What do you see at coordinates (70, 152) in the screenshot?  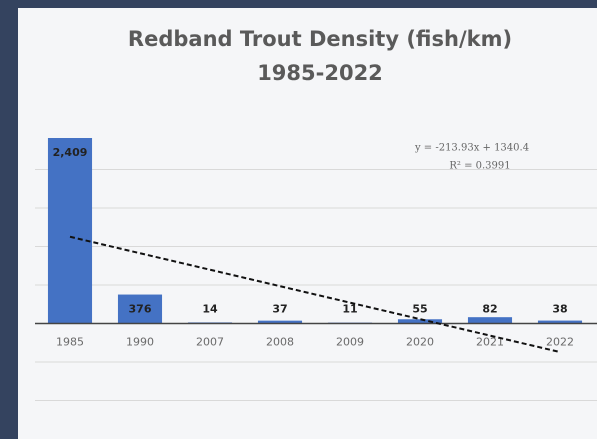 I see `value-label: 2,409` at bounding box center [70, 152].